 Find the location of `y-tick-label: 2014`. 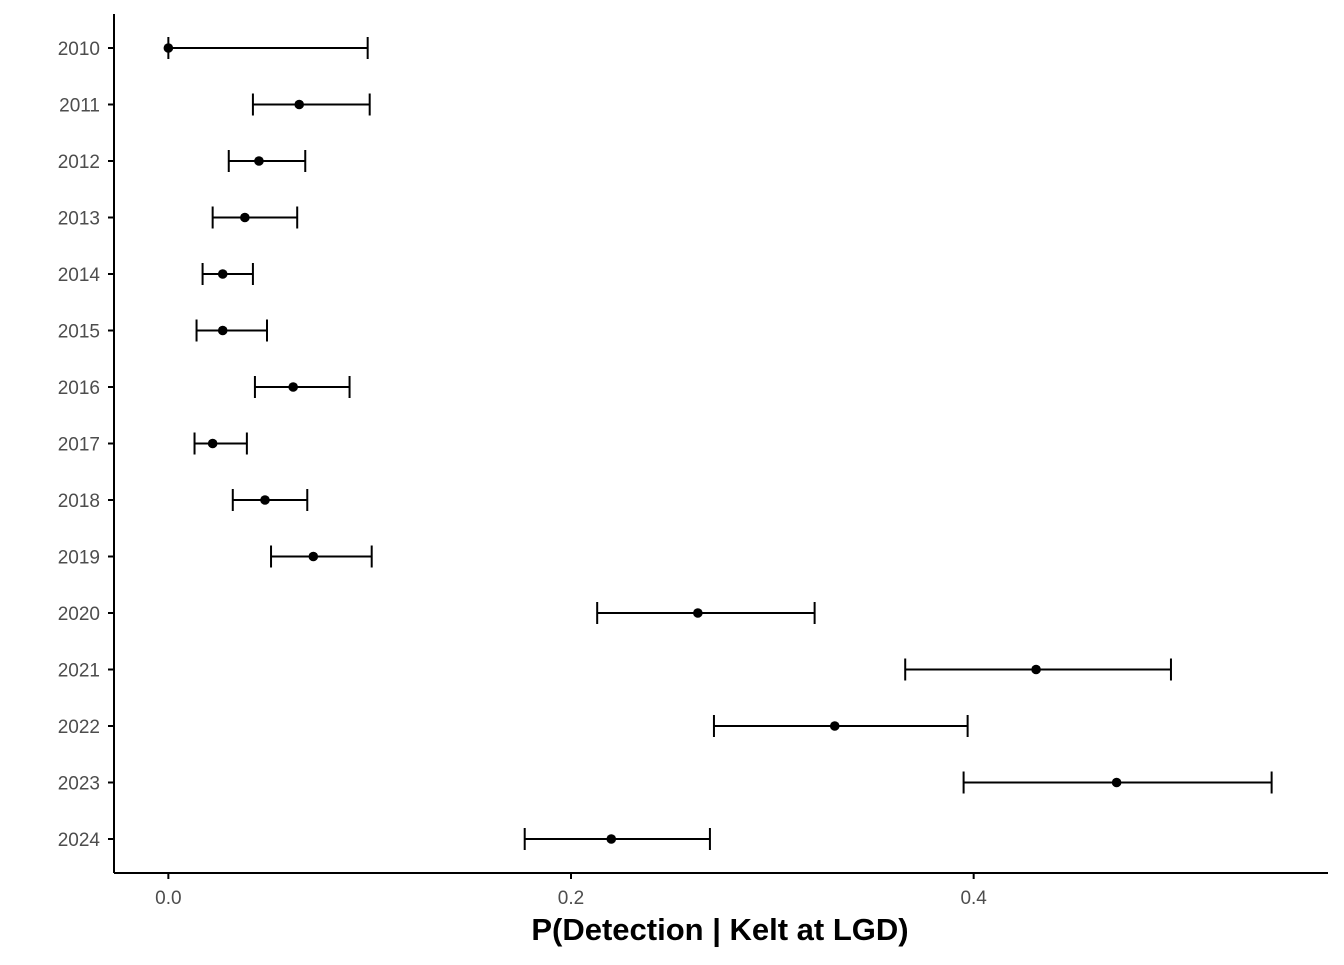

y-tick-label: 2014 is located at coordinates (79, 275).